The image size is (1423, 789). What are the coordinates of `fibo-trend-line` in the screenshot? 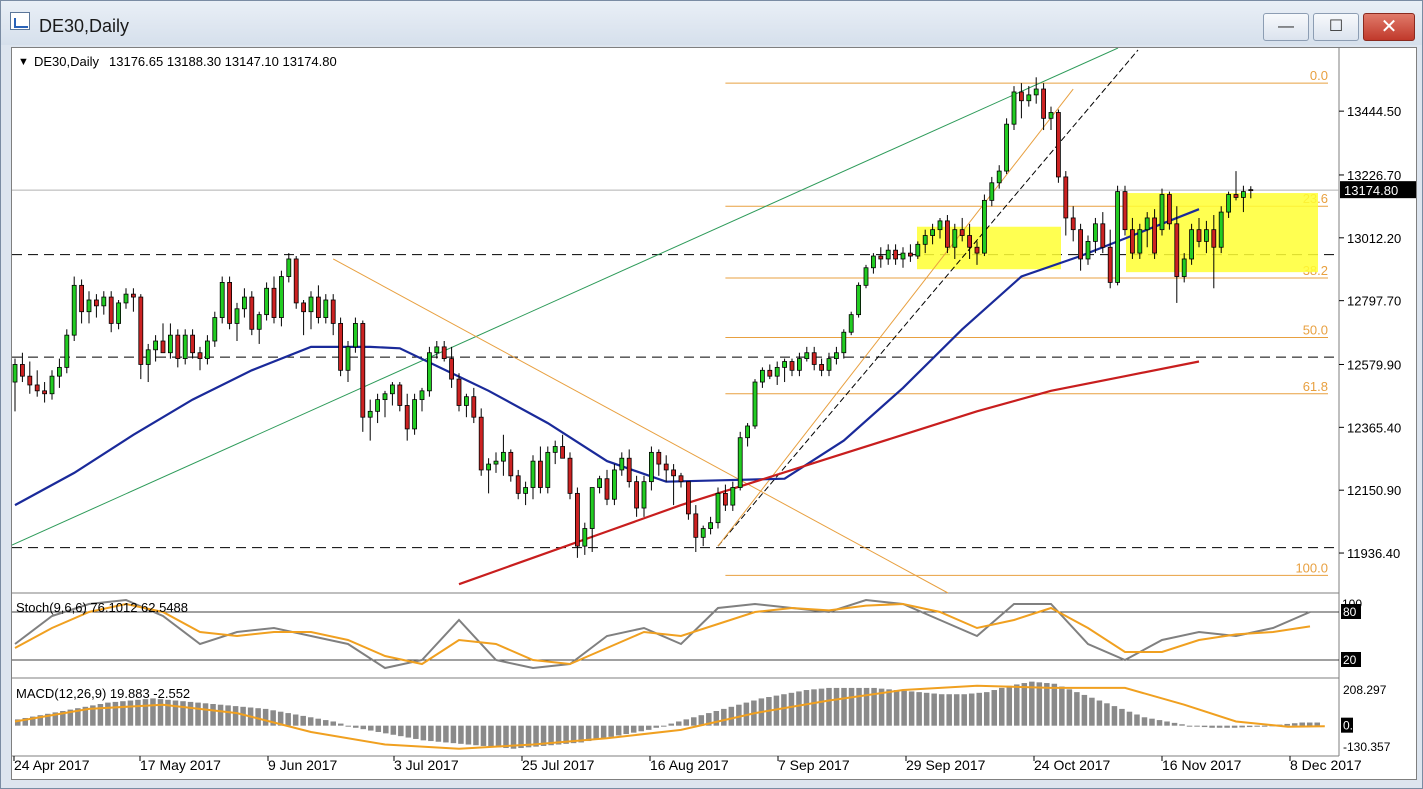 It's located at (895, 317).